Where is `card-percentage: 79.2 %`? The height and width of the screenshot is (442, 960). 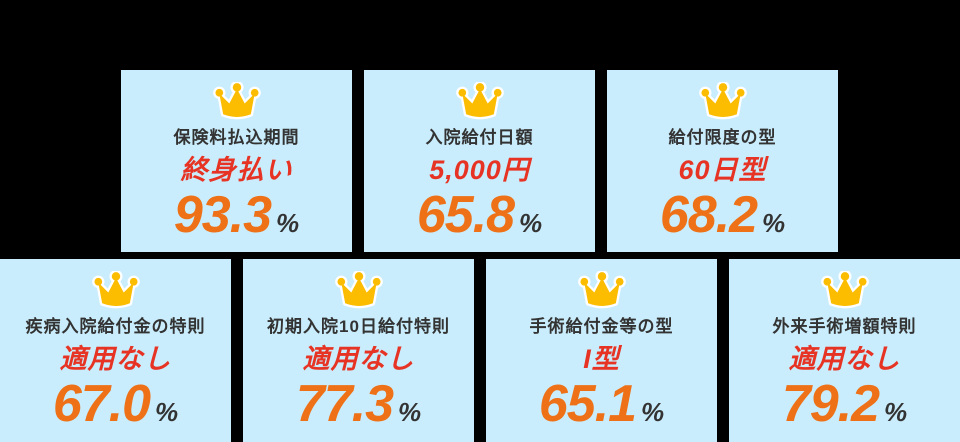
card-percentage: 79.2 % is located at coordinates (844, 404).